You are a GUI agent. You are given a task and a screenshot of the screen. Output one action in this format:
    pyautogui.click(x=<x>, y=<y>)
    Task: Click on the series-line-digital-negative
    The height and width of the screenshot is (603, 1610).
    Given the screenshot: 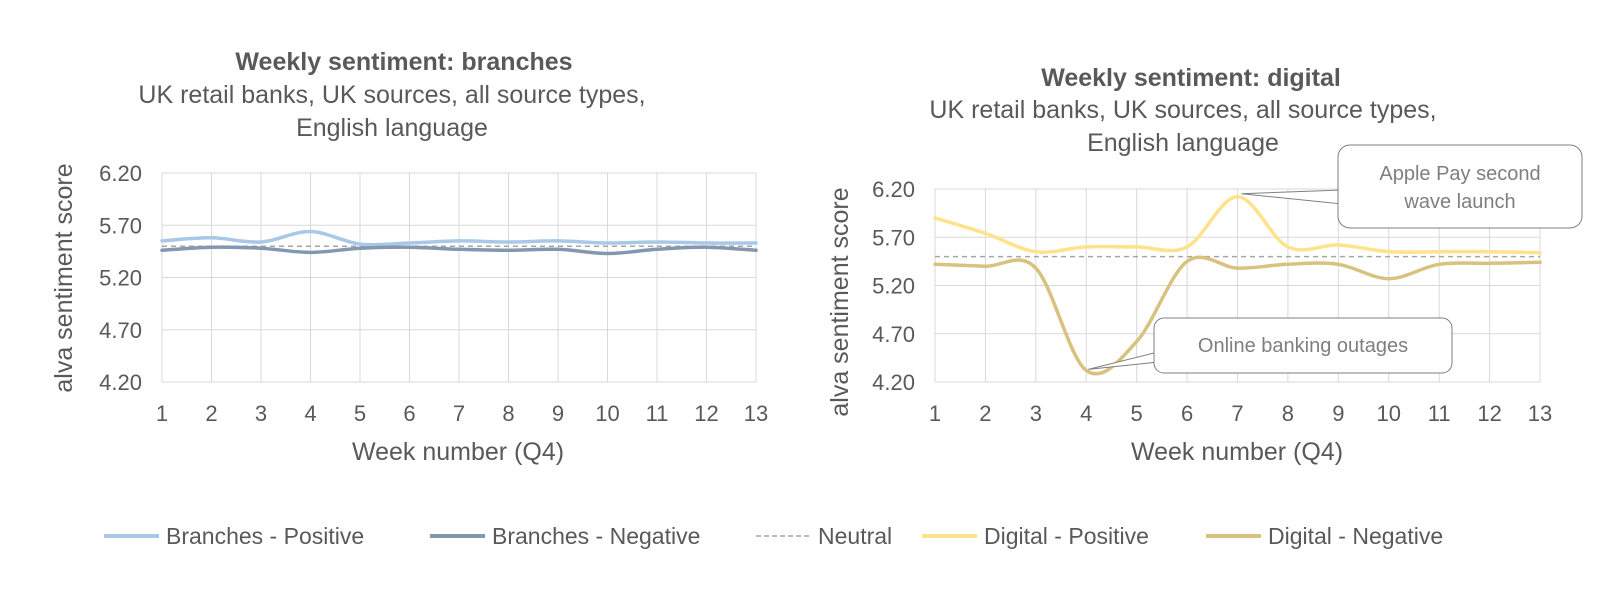 What is the action you would take?
    pyautogui.click(x=1237, y=315)
    